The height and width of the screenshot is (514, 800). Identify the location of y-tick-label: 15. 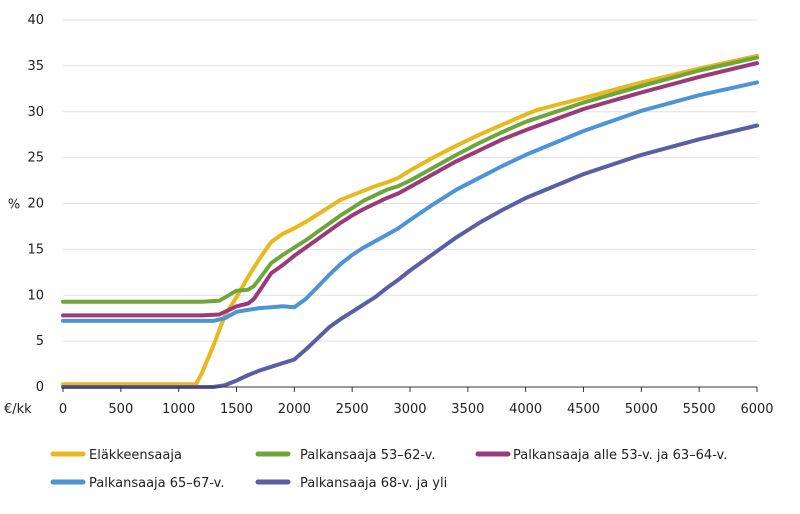
(35, 249).